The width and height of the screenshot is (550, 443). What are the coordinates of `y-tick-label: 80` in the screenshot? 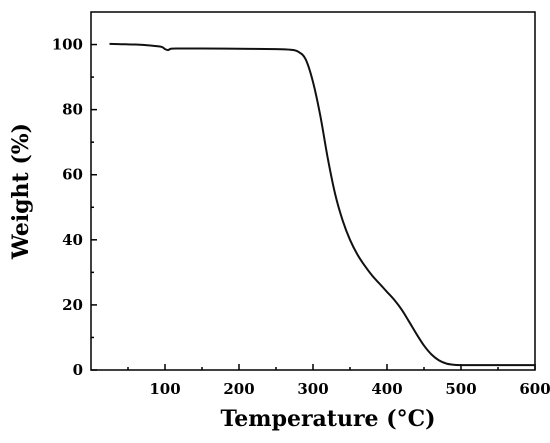 It's located at (72, 110).